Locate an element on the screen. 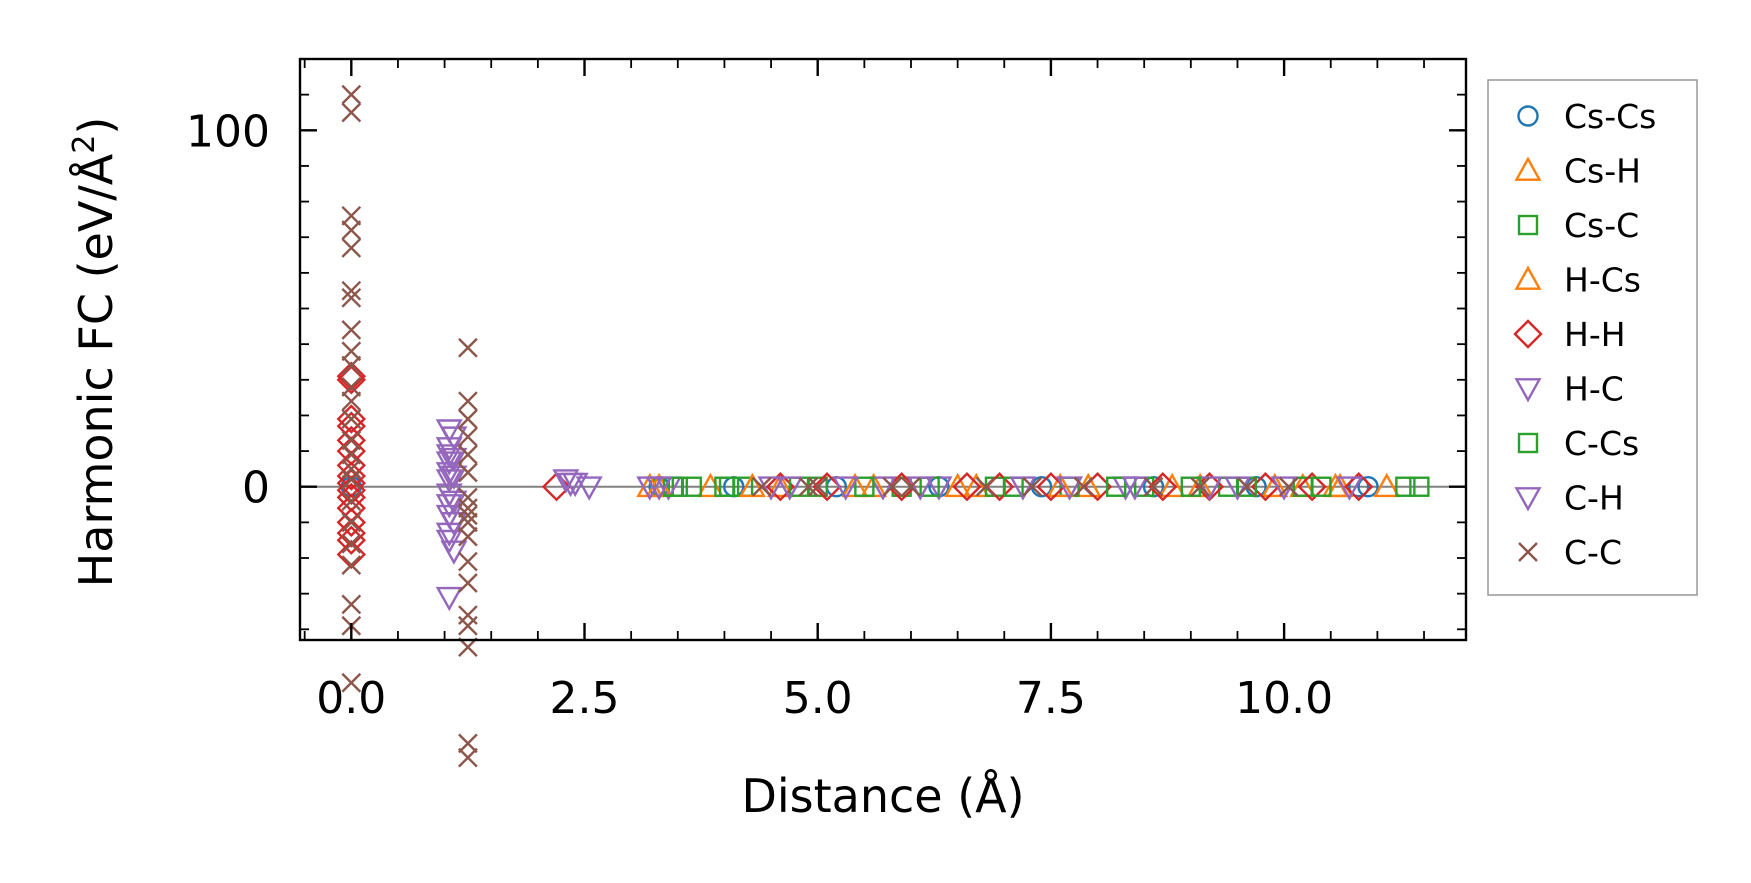 Image resolution: width=1751 pixels, height=883 pixels. x-axis-title: Distance (Å) is located at coordinates (882, 796).